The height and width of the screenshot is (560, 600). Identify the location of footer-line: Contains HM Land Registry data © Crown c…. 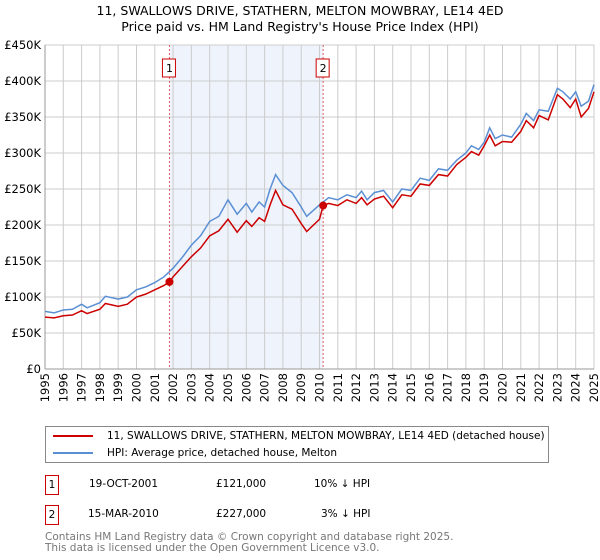
(249, 537).